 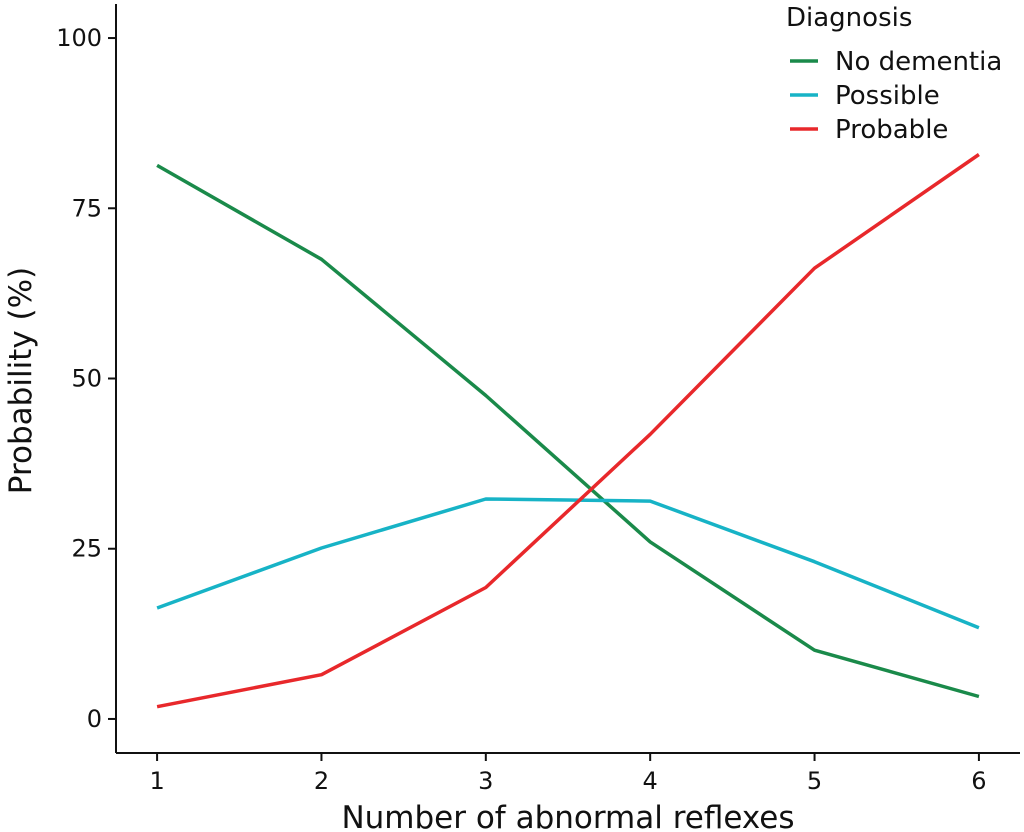 I want to click on legend-items: No dementia Possible Probable, so click(x=896, y=96).